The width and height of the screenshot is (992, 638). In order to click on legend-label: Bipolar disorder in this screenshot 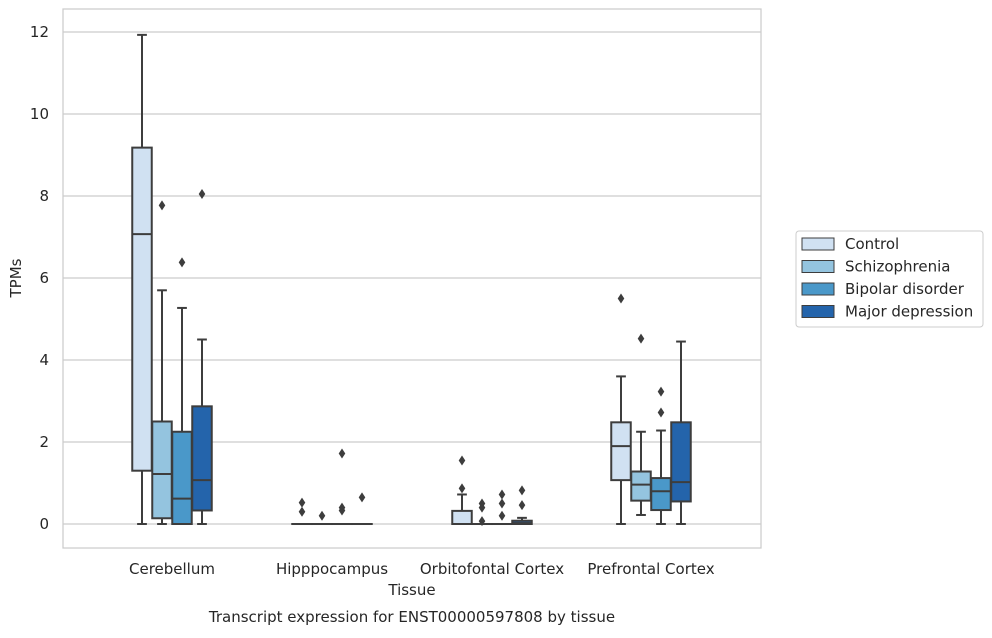, I will do `click(905, 289)`.